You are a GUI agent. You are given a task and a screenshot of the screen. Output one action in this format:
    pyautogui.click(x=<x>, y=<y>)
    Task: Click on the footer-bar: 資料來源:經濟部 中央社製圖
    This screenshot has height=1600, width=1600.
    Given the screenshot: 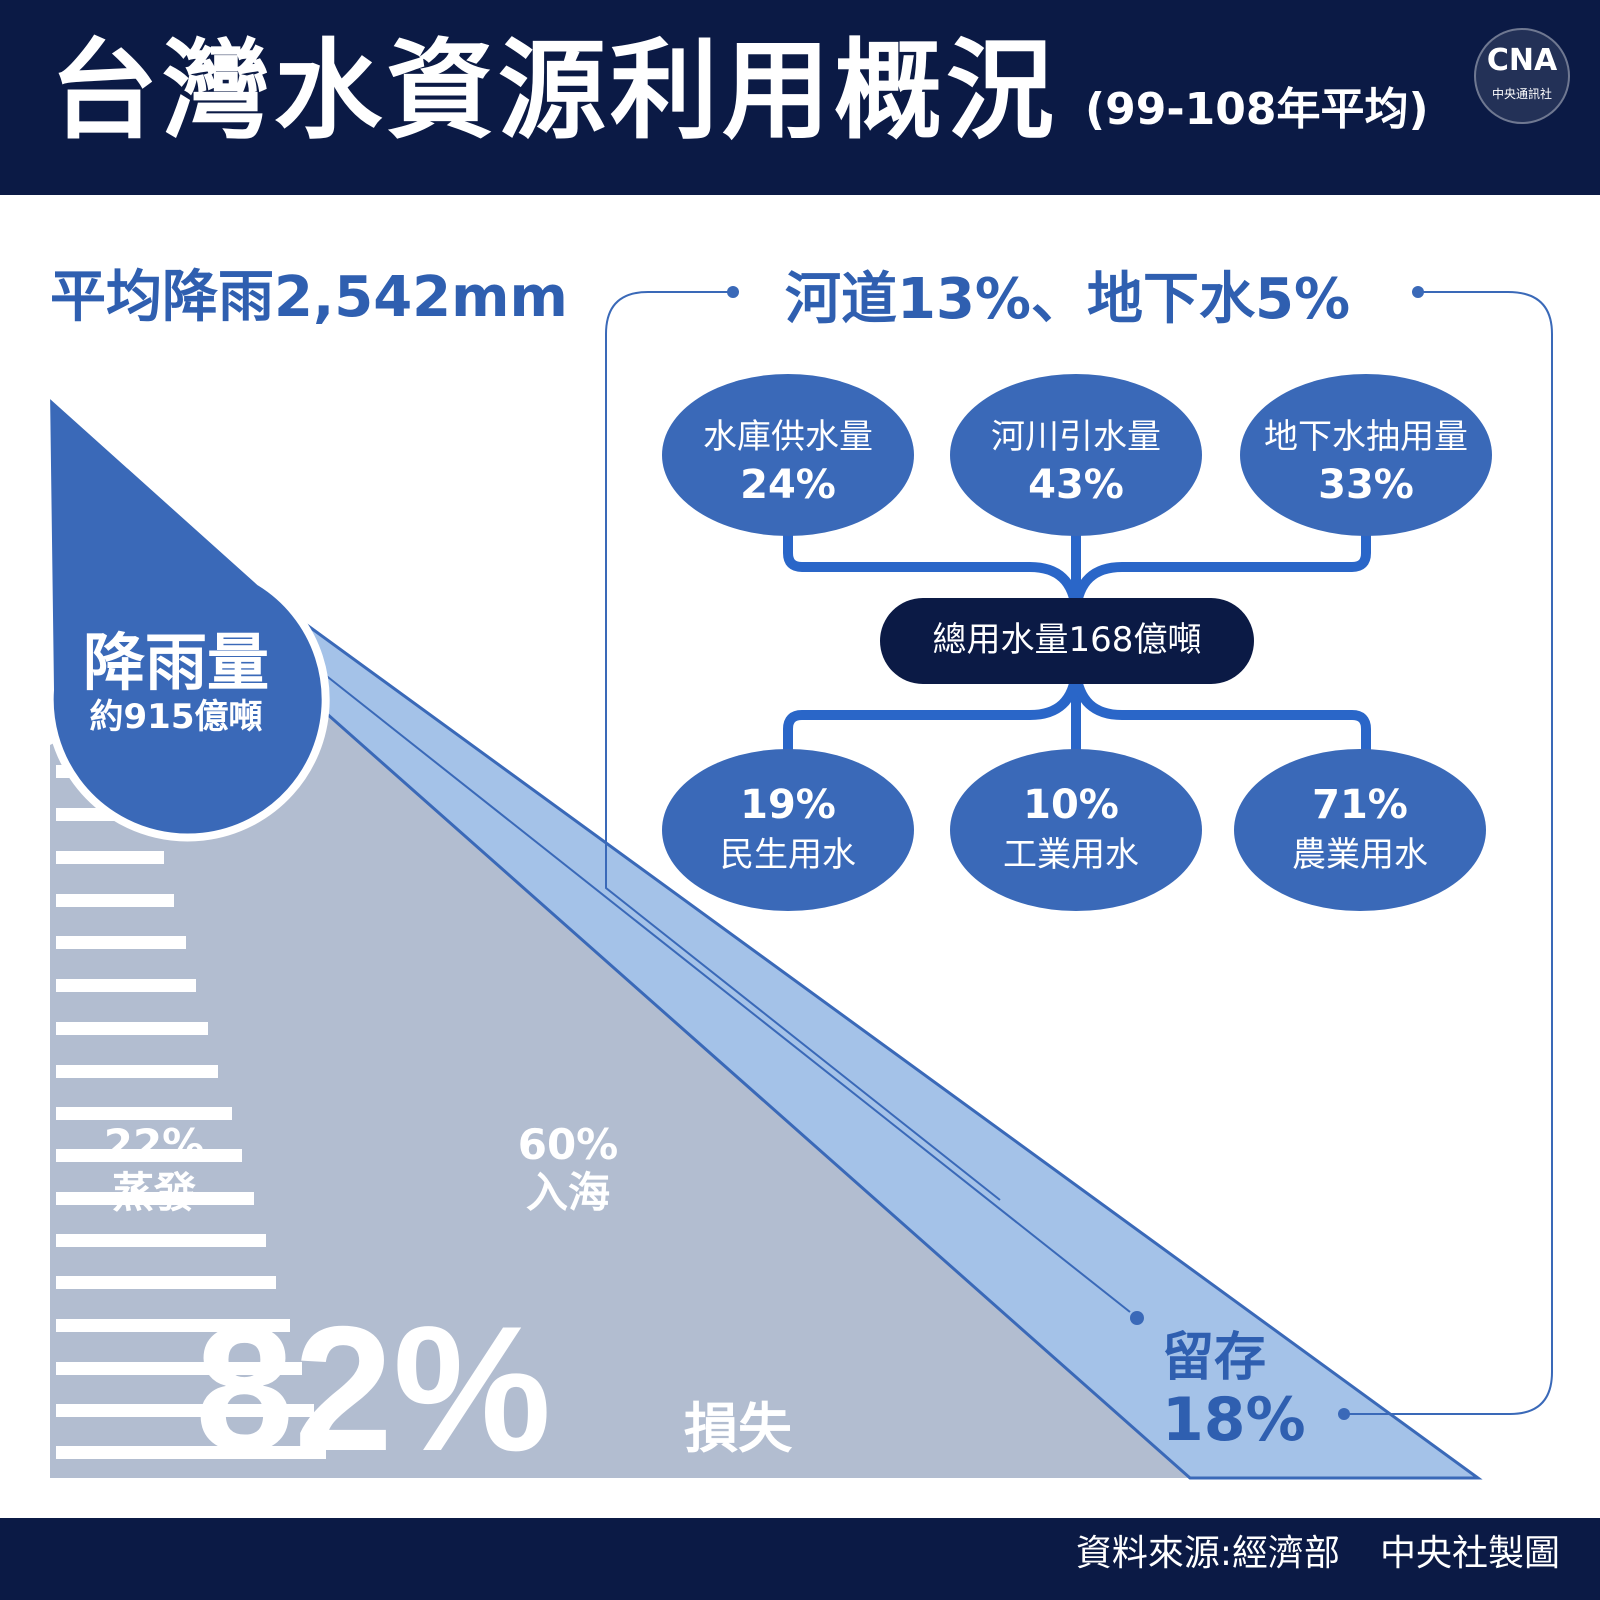 What is the action you would take?
    pyautogui.click(x=800, y=1559)
    